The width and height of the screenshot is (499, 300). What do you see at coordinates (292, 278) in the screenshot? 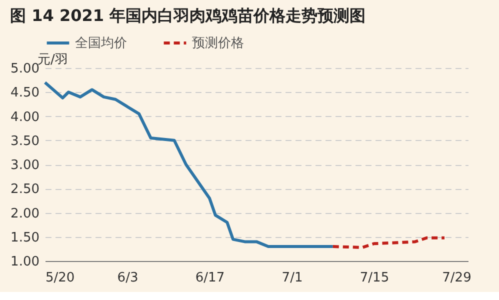
I see `x-tick-label: 7/1` at bounding box center [292, 278].